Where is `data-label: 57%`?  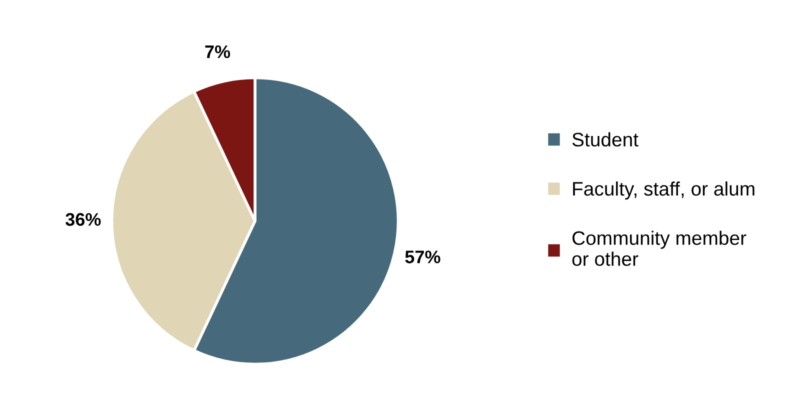 data-label: 57% is located at coordinates (422, 257).